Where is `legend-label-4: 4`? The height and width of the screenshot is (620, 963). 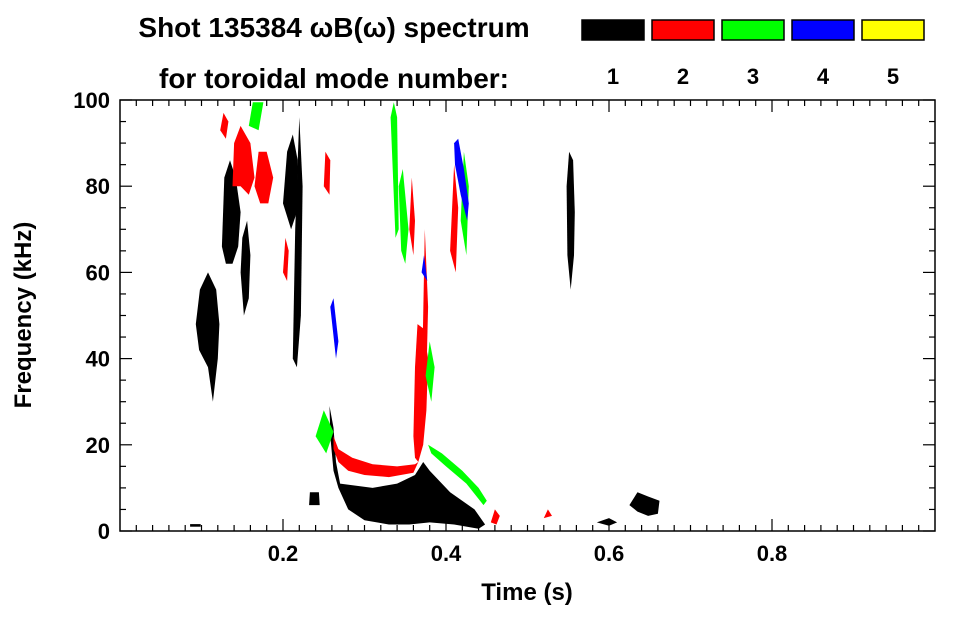
legend-label-4: 4 is located at coordinates (823, 76).